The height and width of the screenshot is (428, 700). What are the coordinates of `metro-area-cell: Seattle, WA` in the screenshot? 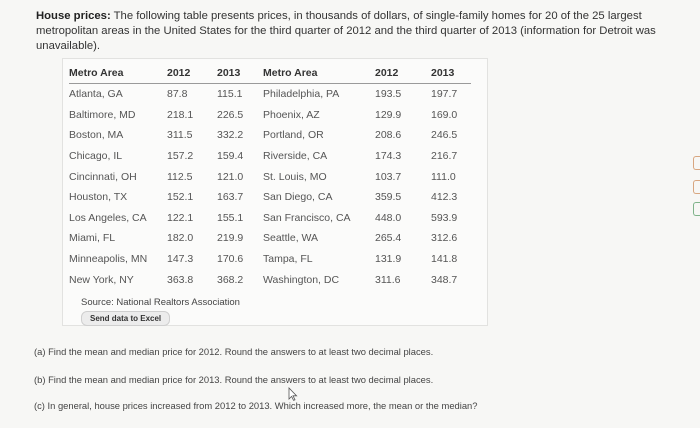 It's located at (291, 238).